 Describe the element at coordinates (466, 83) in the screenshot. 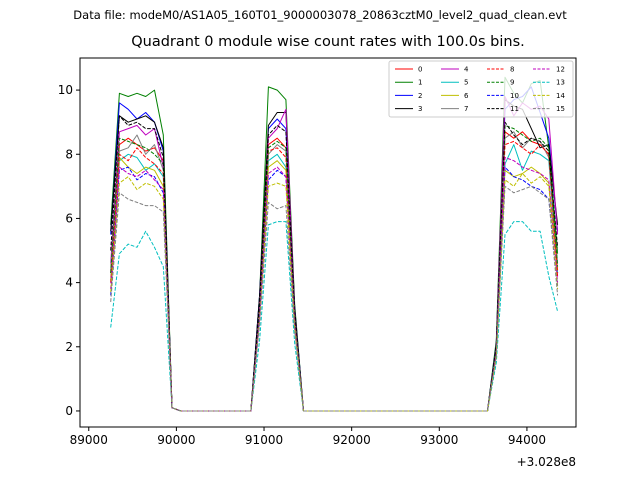

I see `legend-label-5: 5` at that location.